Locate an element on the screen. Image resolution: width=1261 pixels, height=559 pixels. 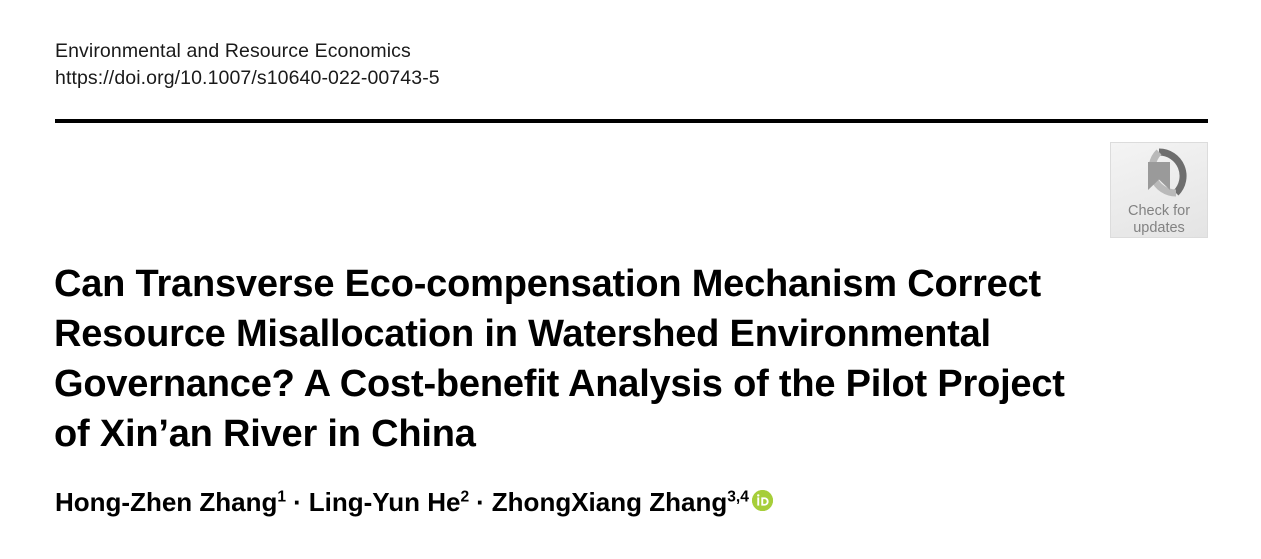
author-1-name: Hong-Zhen Zhang is located at coordinates (166, 502).